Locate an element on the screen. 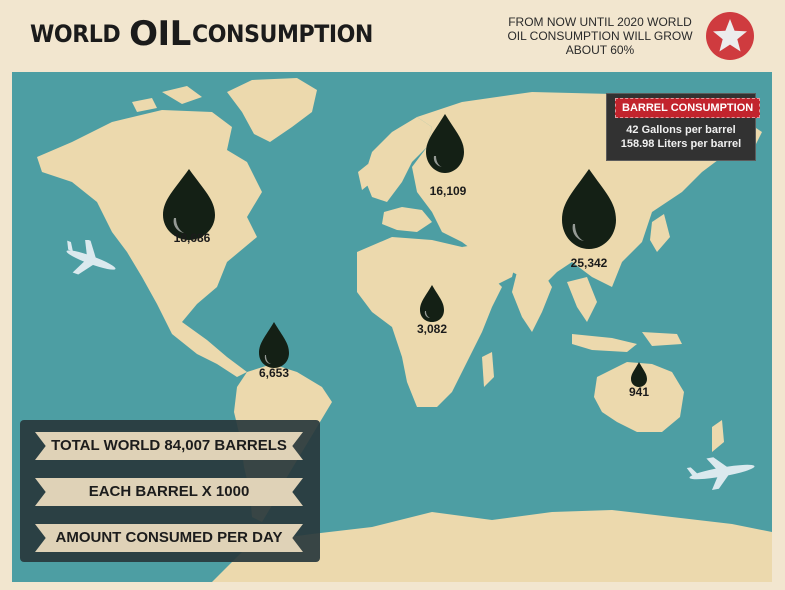  value-africa: 3,082 is located at coordinates (432, 329).